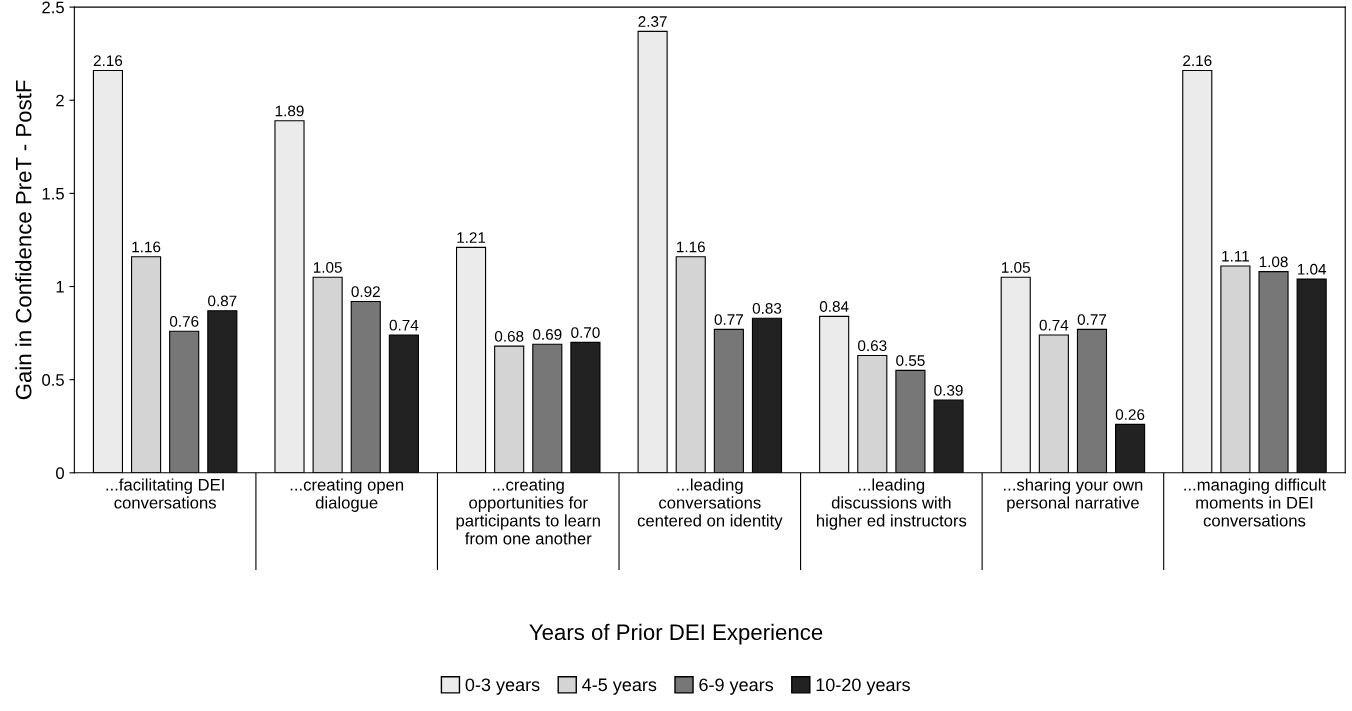  What do you see at coordinates (53, 7) in the screenshot?
I see `y-tick-label: 2.5` at bounding box center [53, 7].